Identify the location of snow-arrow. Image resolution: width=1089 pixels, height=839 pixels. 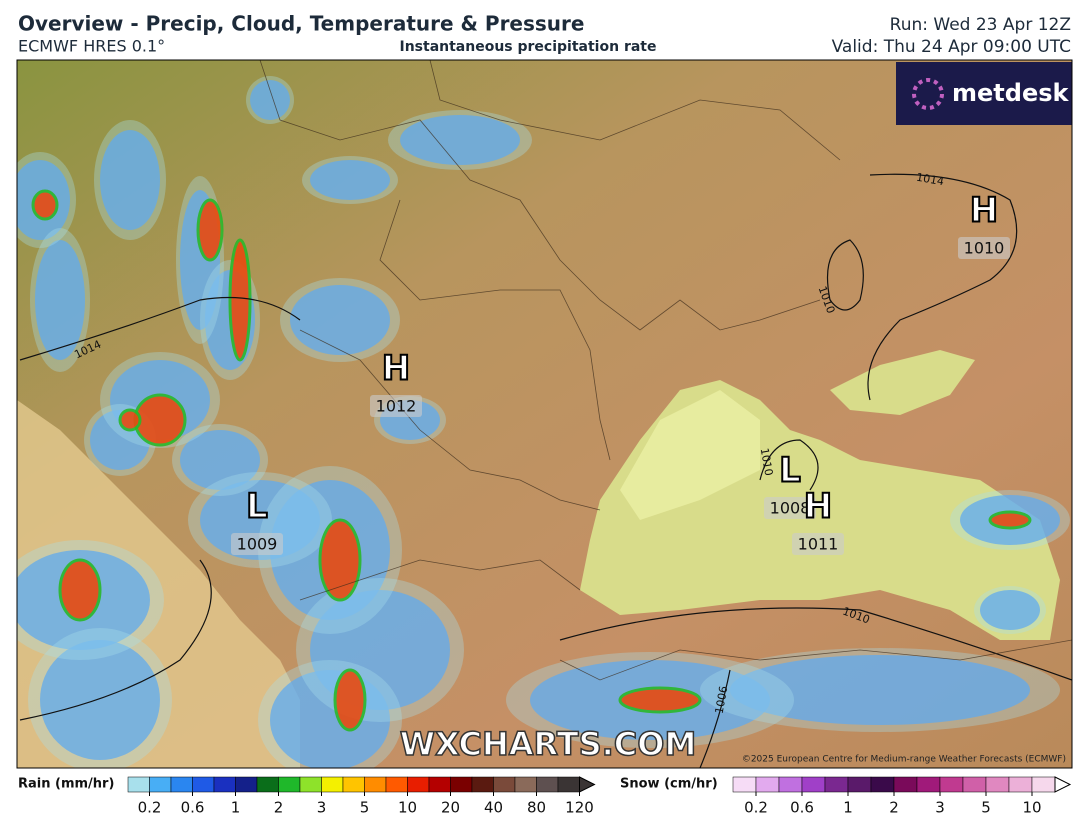
(1063, 784).